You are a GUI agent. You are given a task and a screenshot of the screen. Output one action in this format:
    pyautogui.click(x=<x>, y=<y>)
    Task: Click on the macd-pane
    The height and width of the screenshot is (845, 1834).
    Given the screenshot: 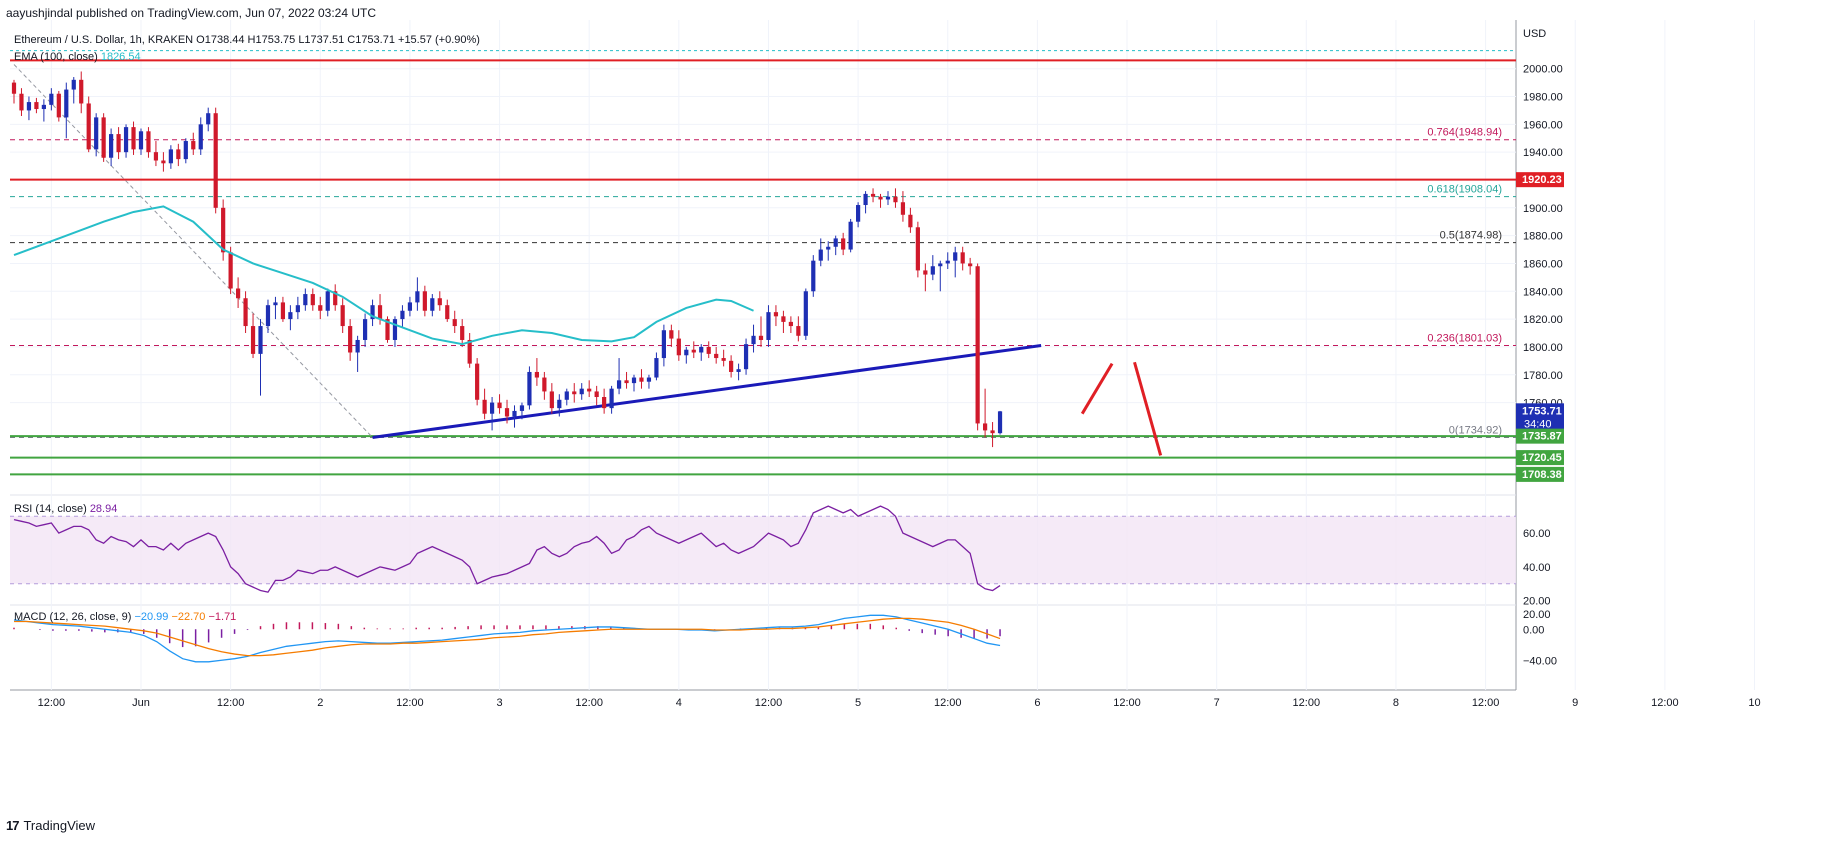 What is the action you would take?
    pyautogui.click(x=507, y=638)
    